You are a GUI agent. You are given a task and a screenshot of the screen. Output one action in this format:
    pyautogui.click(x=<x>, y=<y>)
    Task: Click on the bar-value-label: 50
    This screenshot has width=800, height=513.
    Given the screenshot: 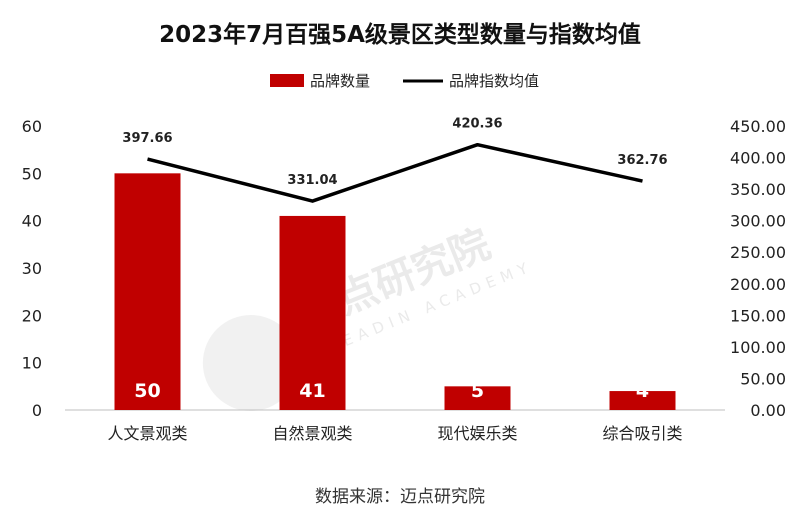 What is the action you would take?
    pyautogui.click(x=147, y=391)
    